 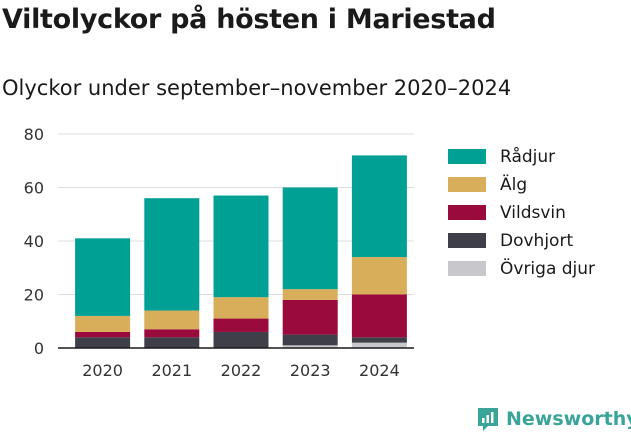 What do you see at coordinates (527, 156) in the screenshot?
I see `legend-label: Rådjur` at bounding box center [527, 156].